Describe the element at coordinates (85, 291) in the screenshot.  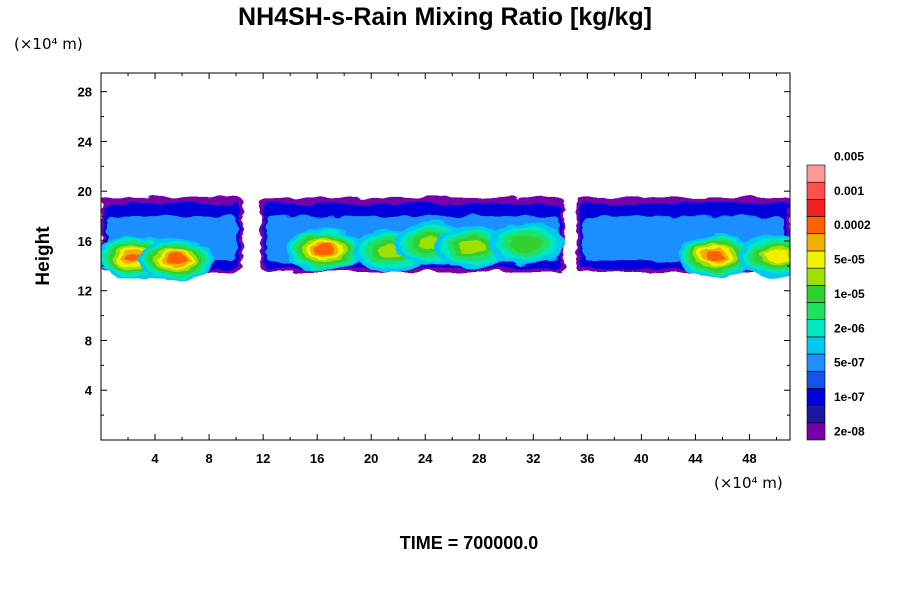
I see `y-tick-label: 12` at that location.